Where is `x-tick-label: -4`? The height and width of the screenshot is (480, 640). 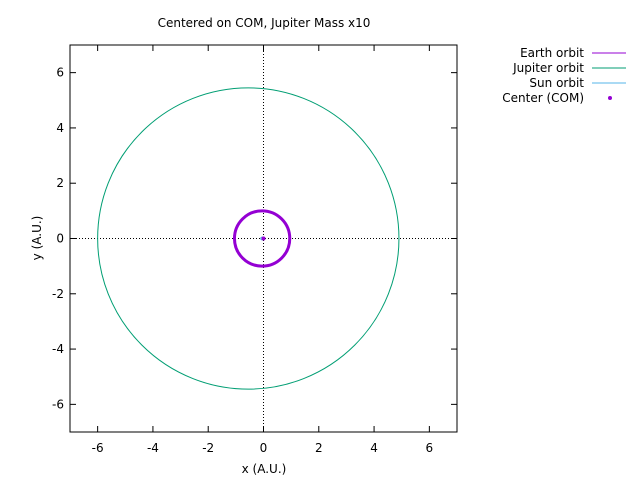
x-tick-label: -4 is located at coordinates (153, 448).